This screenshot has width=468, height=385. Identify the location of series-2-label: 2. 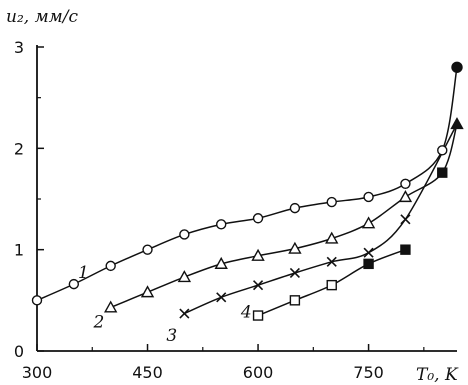
(98, 323).